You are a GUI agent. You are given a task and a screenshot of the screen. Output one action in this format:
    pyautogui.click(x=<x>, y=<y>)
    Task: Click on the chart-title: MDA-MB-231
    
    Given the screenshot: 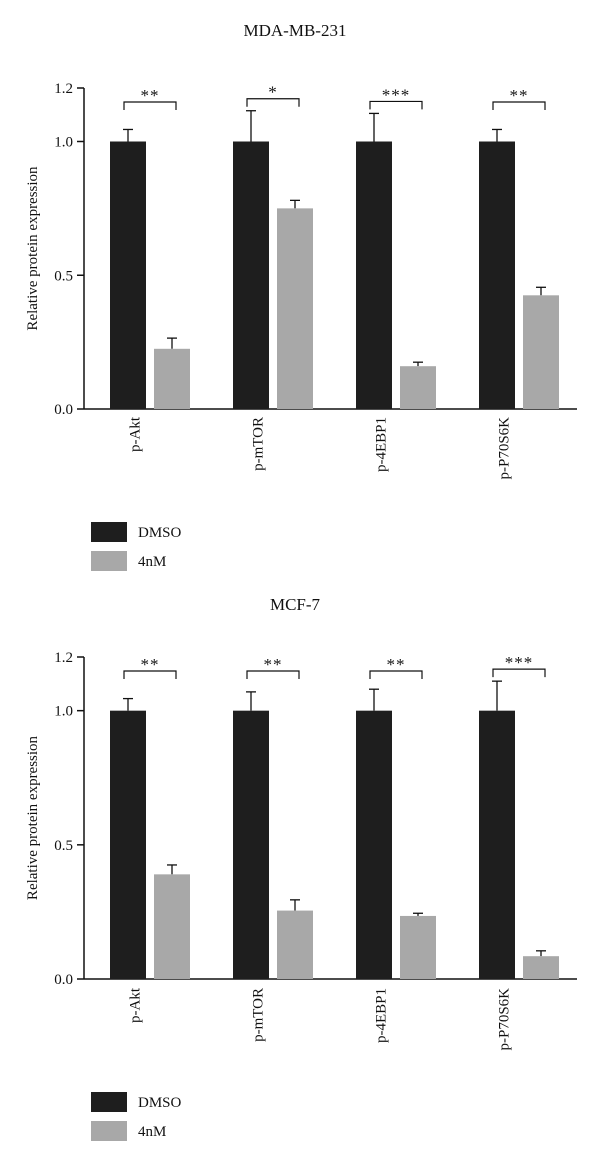 What is the action you would take?
    pyautogui.click(x=295, y=30)
    